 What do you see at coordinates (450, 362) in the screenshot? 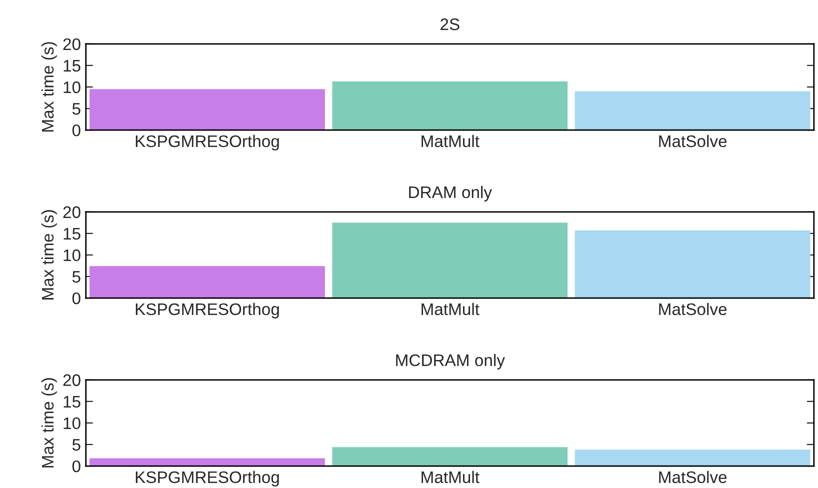
I see `chart-title: MCDRAM only` at bounding box center [450, 362].